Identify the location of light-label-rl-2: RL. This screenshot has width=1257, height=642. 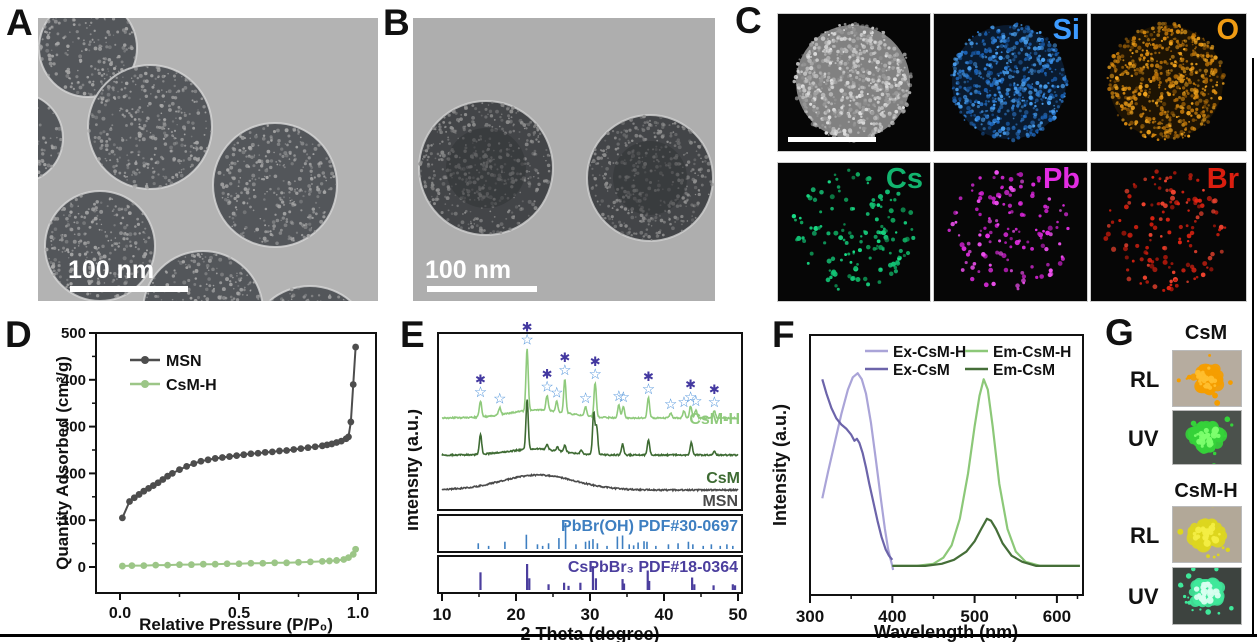
(1145, 535).